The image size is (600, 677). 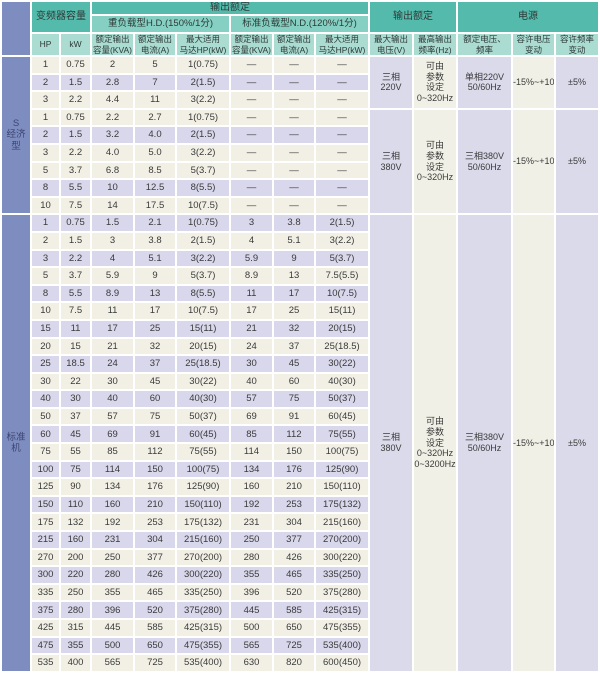 What do you see at coordinates (251, 328) in the screenshot?
I see `cell-nd-kva: 21` at bounding box center [251, 328].